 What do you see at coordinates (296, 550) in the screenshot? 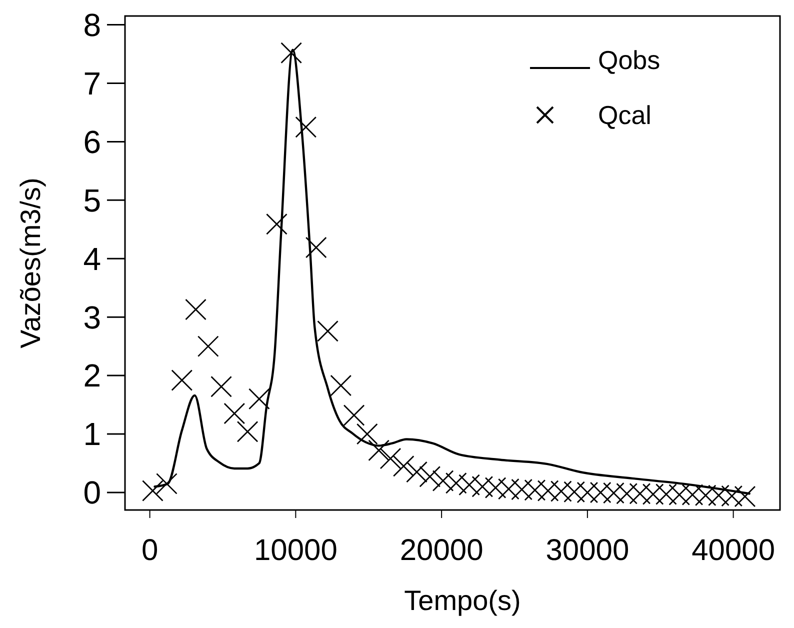
I see `x-tick-label: 10000` at bounding box center [296, 550].